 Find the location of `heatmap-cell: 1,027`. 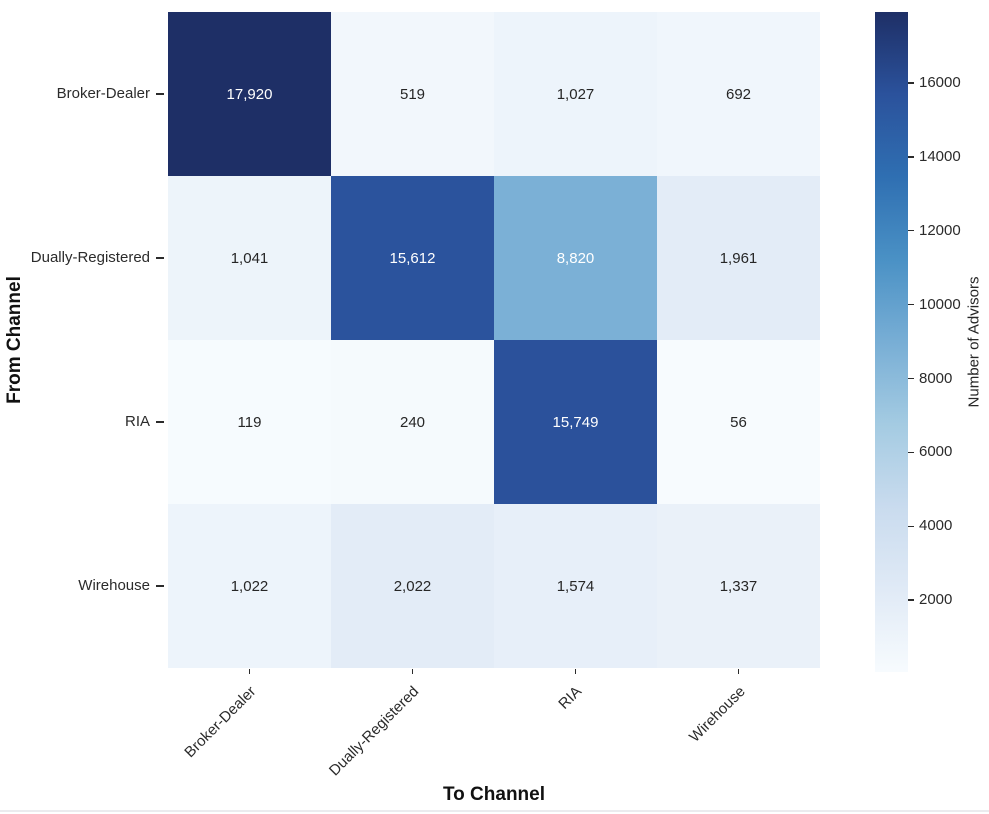

heatmap-cell: 1,027 is located at coordinates (575, 94).